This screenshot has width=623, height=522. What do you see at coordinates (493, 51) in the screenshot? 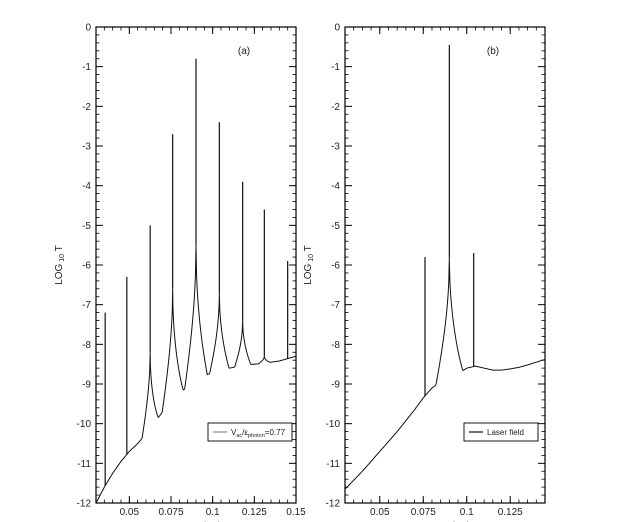
I see `panel-label: (b)` at bounding box center [493, 51].